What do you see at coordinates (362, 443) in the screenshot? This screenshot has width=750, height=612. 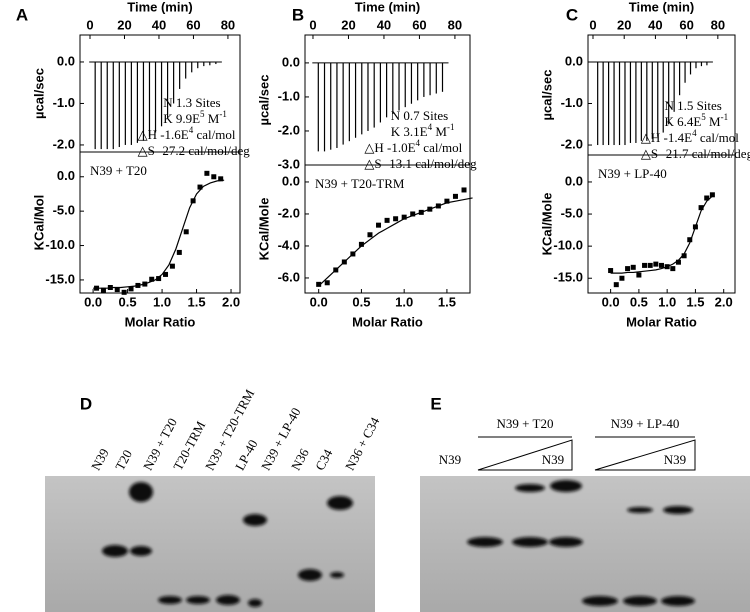 I see `lane-label: N36 + C34` at bounding box center [362, 443].